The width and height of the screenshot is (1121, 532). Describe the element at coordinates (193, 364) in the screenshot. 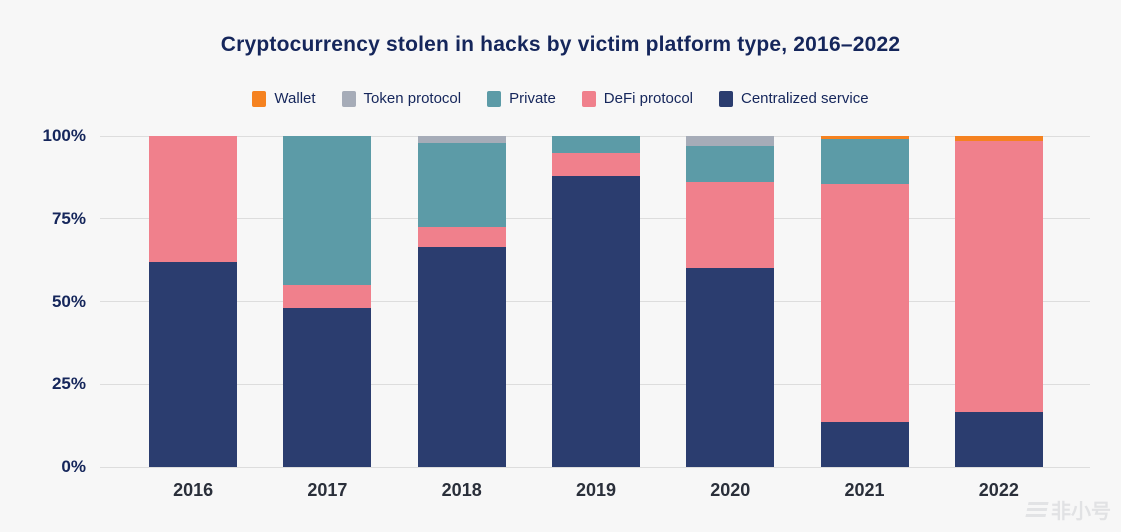

I see `bar-segment-centralized-service-2016` at that location.